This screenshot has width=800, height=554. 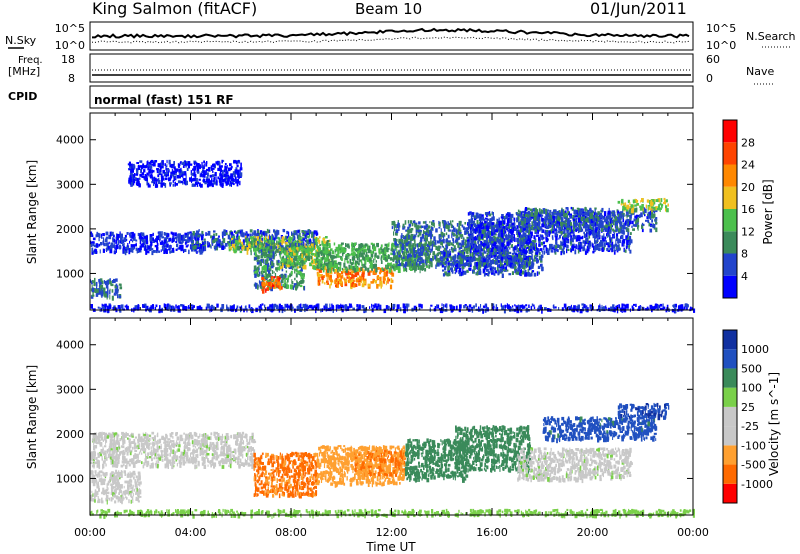 I want to click on freq-right-tick-bottom: 0, so click(x=709, y=78).